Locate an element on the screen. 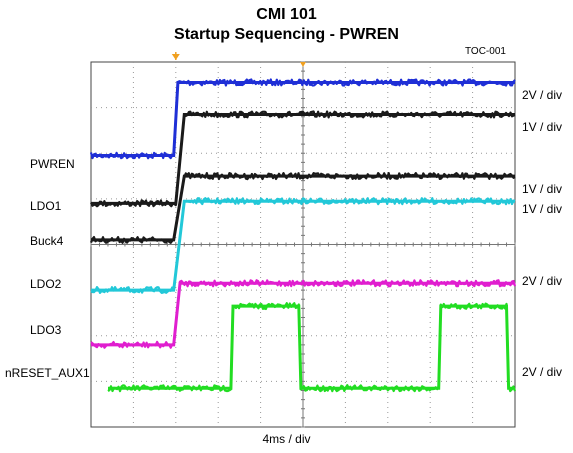  trace-core-ldo3 is located at coordinates (303, 314).